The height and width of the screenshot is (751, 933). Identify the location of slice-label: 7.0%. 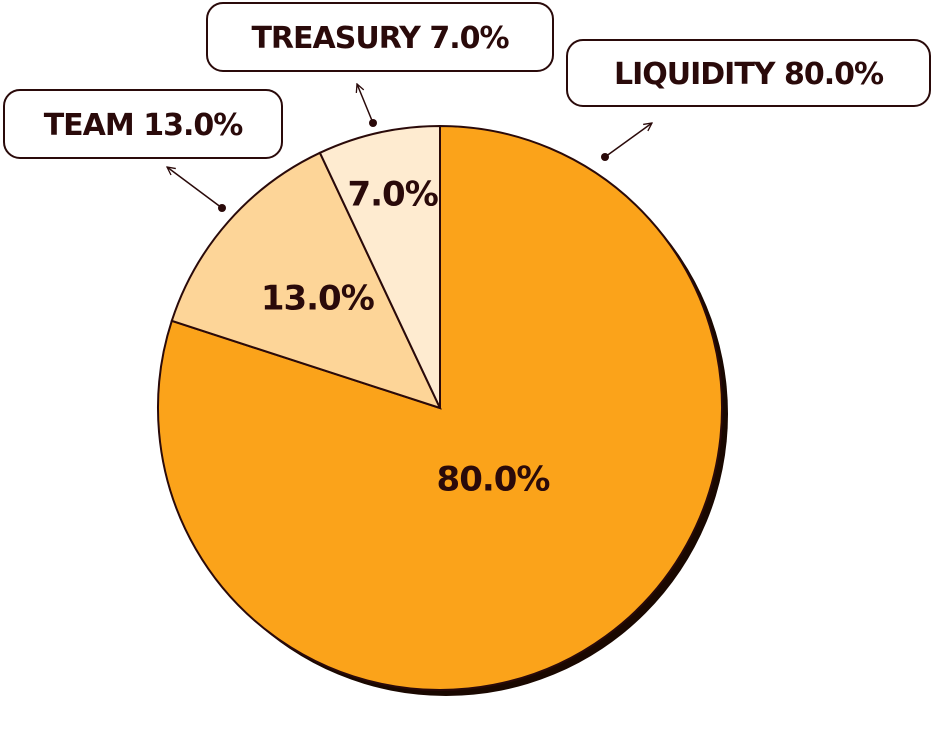
(392, 195).